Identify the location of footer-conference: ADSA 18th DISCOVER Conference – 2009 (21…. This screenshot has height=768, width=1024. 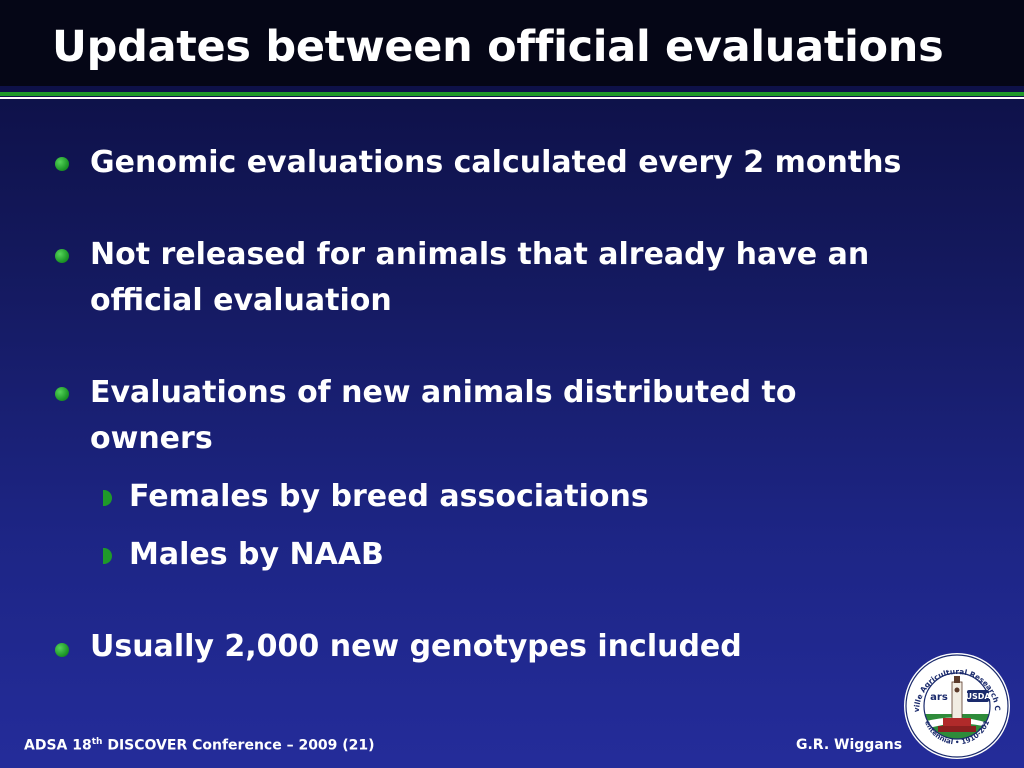
(199, 745).